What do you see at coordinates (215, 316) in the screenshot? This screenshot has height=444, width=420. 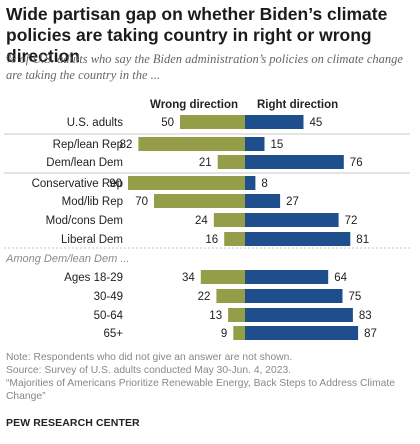 I see `value-wrong-50-64: 13` at bounding box center [215, 316].